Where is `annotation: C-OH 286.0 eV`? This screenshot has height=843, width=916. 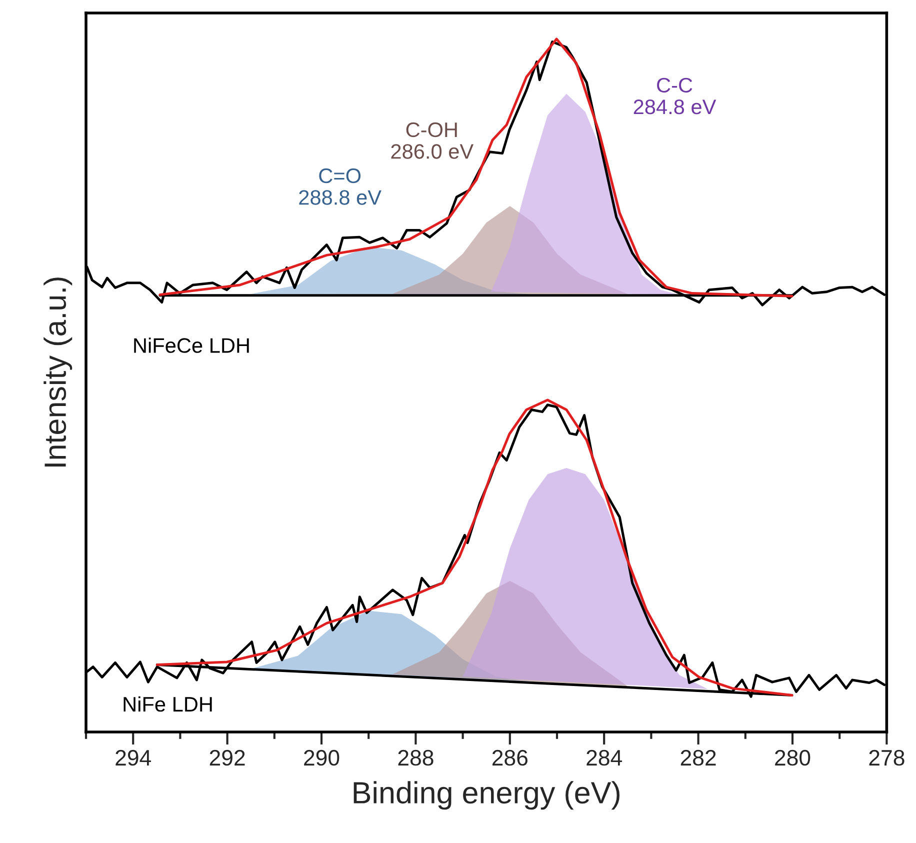 annotation: C-OH 286.0 eV is located at coordinates (432, 140).